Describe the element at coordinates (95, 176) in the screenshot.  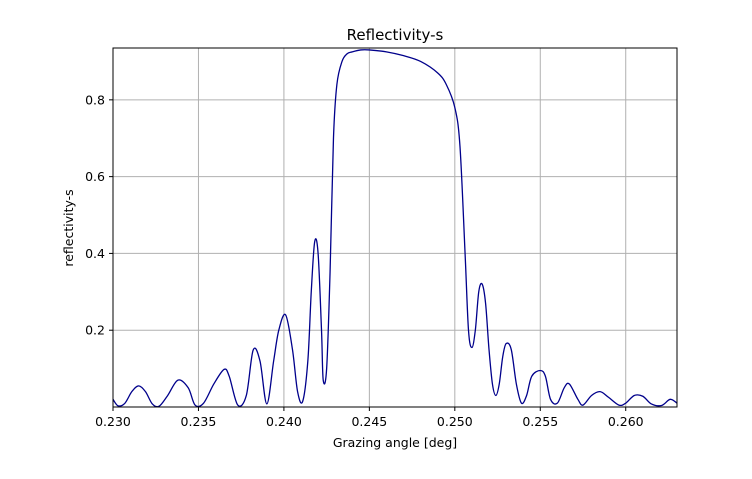
I see `y-tick-label: 0.6` at that location.